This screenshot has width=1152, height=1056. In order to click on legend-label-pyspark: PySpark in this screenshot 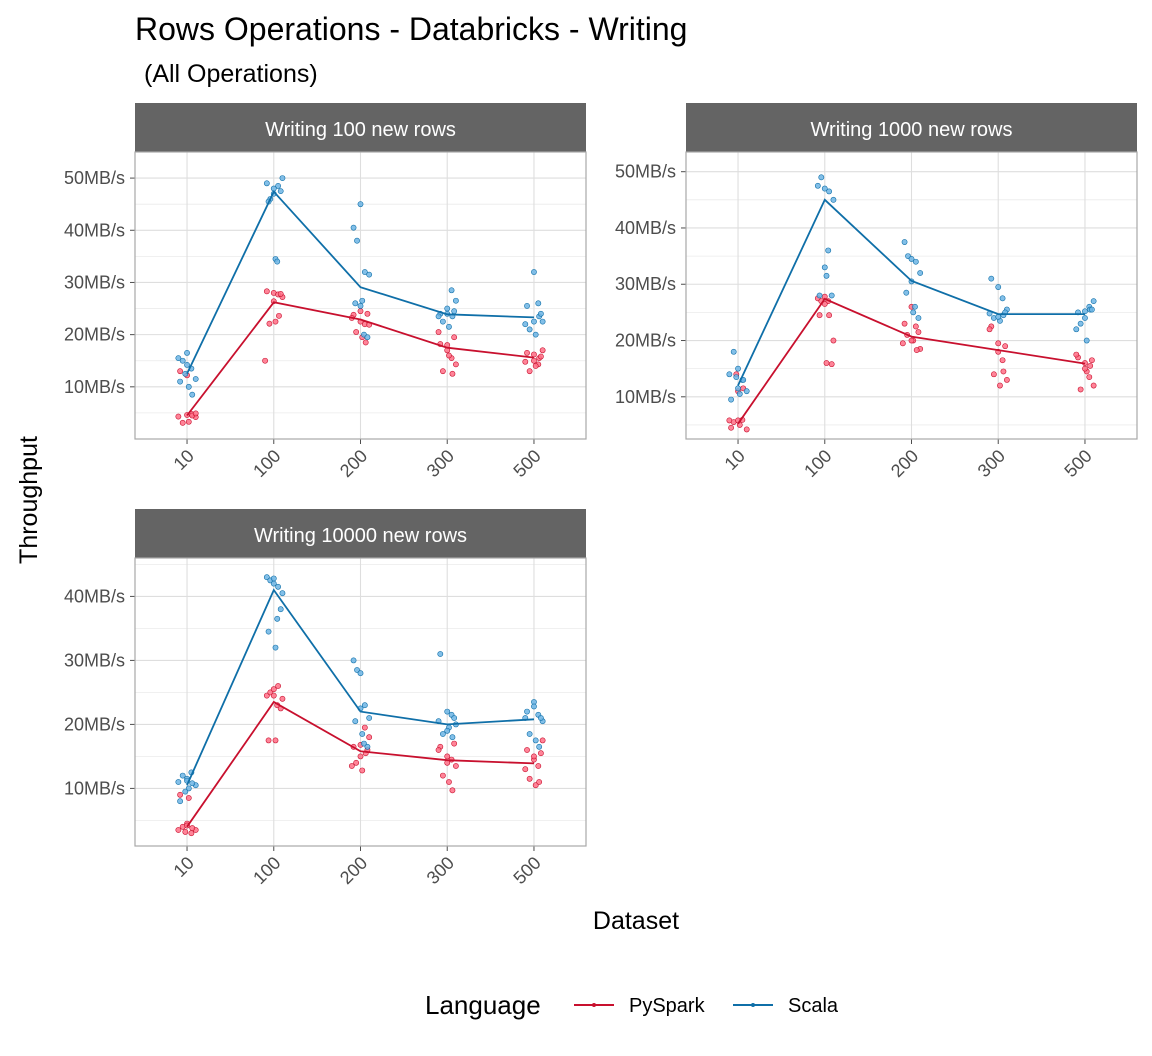, I will do `click(667, 1006)`.